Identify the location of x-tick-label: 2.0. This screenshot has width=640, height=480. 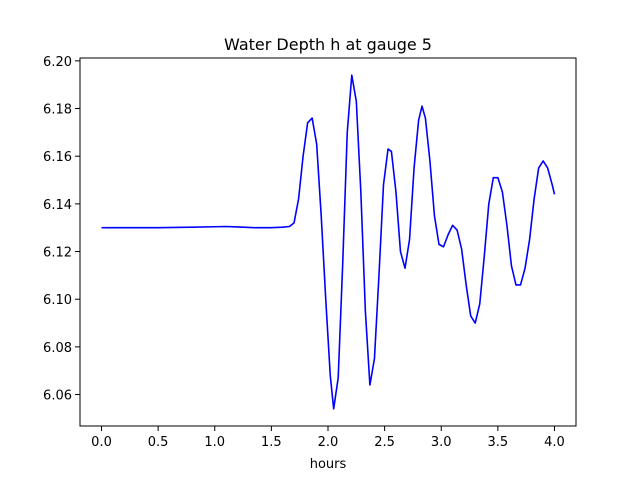
(328, 442).